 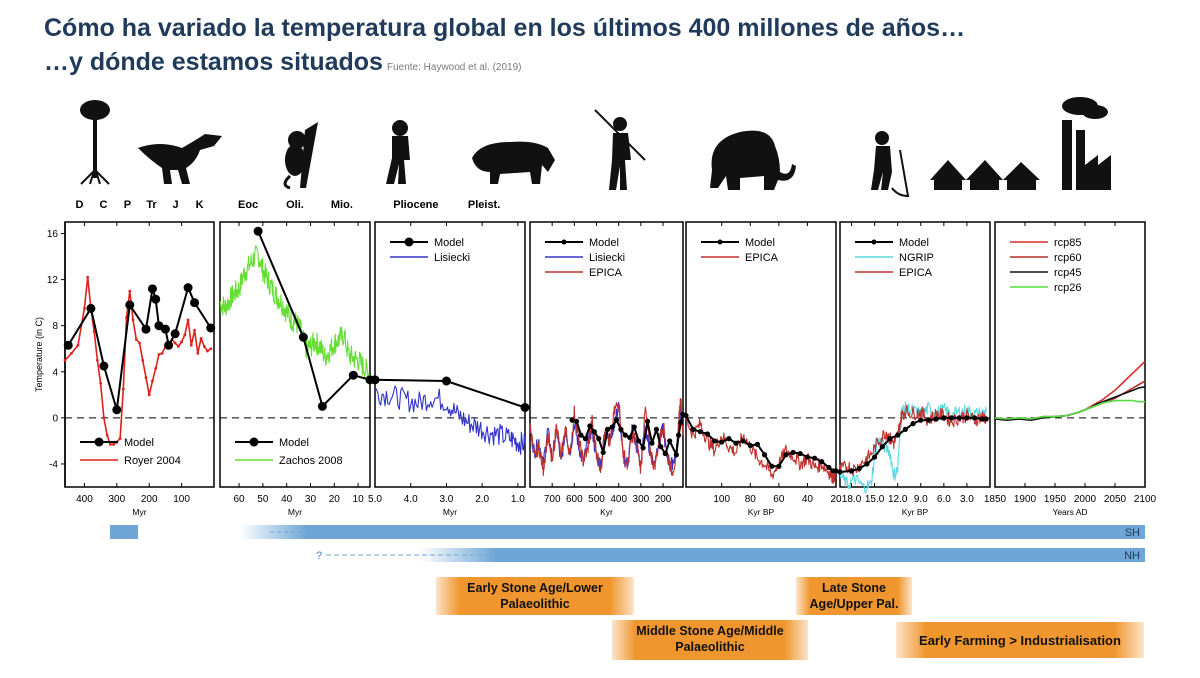 I want to click on x-tick-label: 3.0, so click(x=967, y=499).